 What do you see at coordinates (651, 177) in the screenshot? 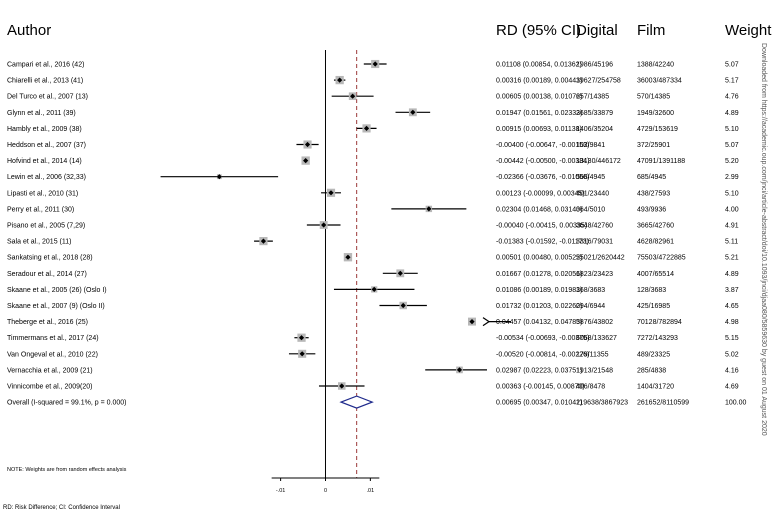
I see `study-film-count: 685/4945` at bounding box center [651, 177].